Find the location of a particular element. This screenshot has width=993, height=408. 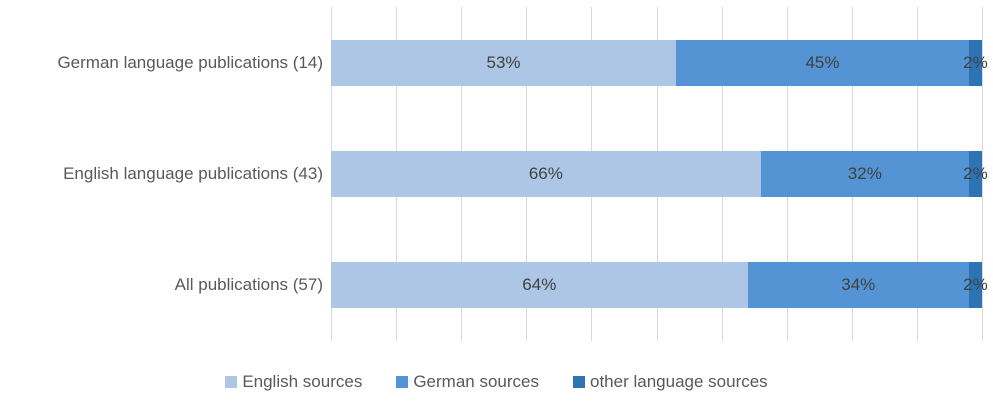

bar-segment-german: 45% is located at coordinates (822, 62).